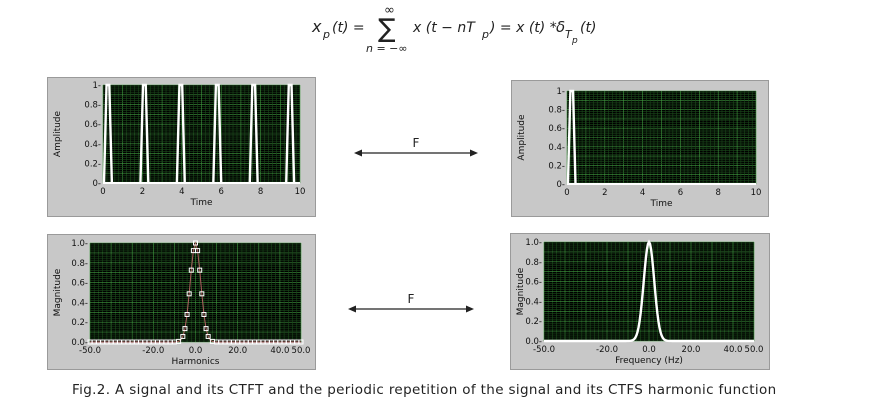  Describe the element at coordinates (411, 299) in the screenshot. I see `transform-label-bottom: F` at that location.